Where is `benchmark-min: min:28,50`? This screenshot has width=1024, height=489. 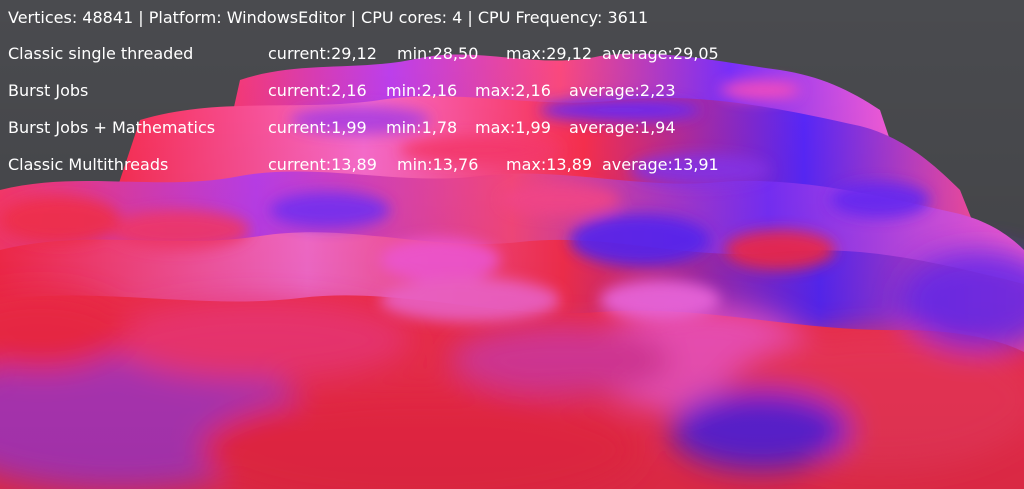 benchmark-min: min:28,50 is located at coordinates (438, 53).